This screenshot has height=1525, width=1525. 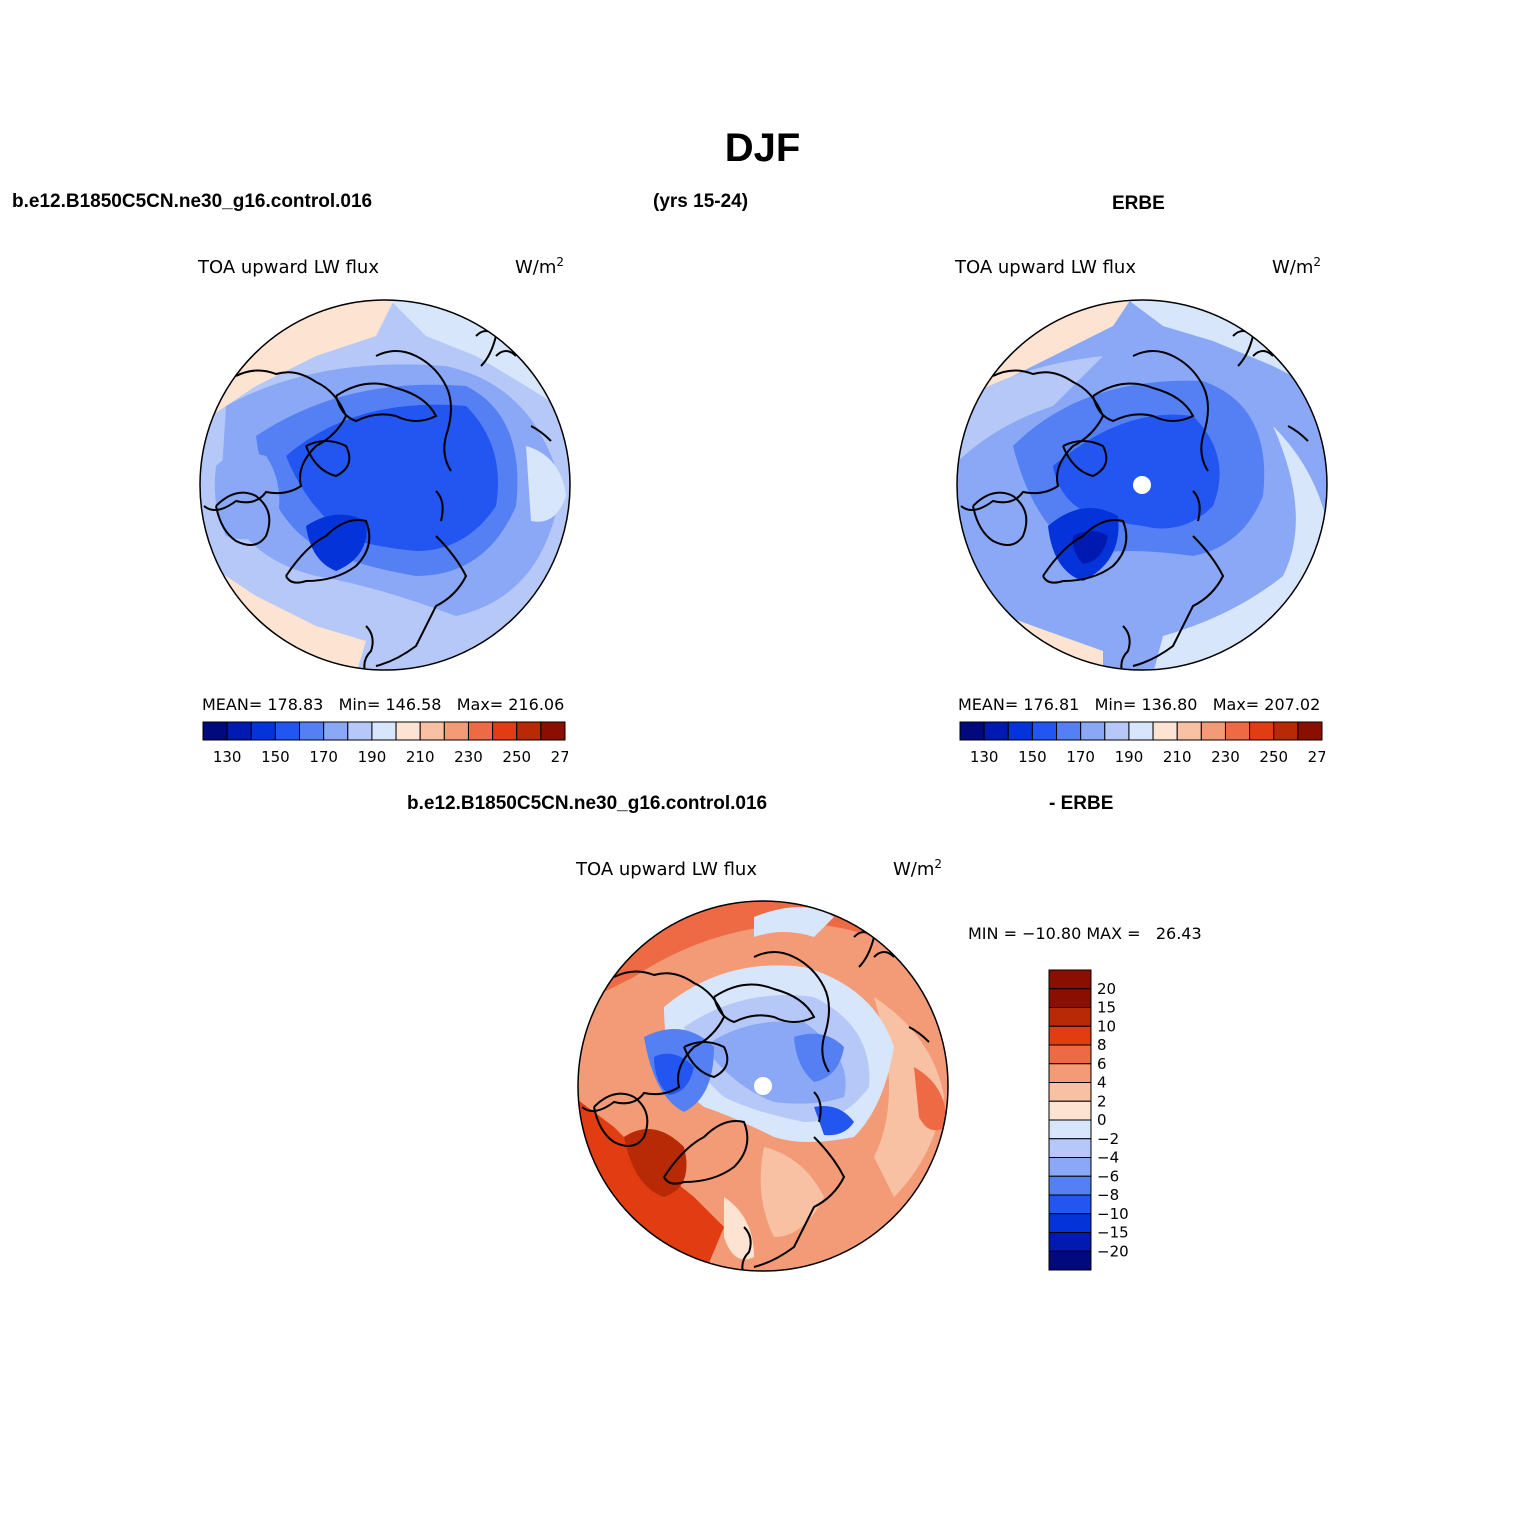 I want to click on obs-colorbar-tick: 130, so click(x=984, y=757).